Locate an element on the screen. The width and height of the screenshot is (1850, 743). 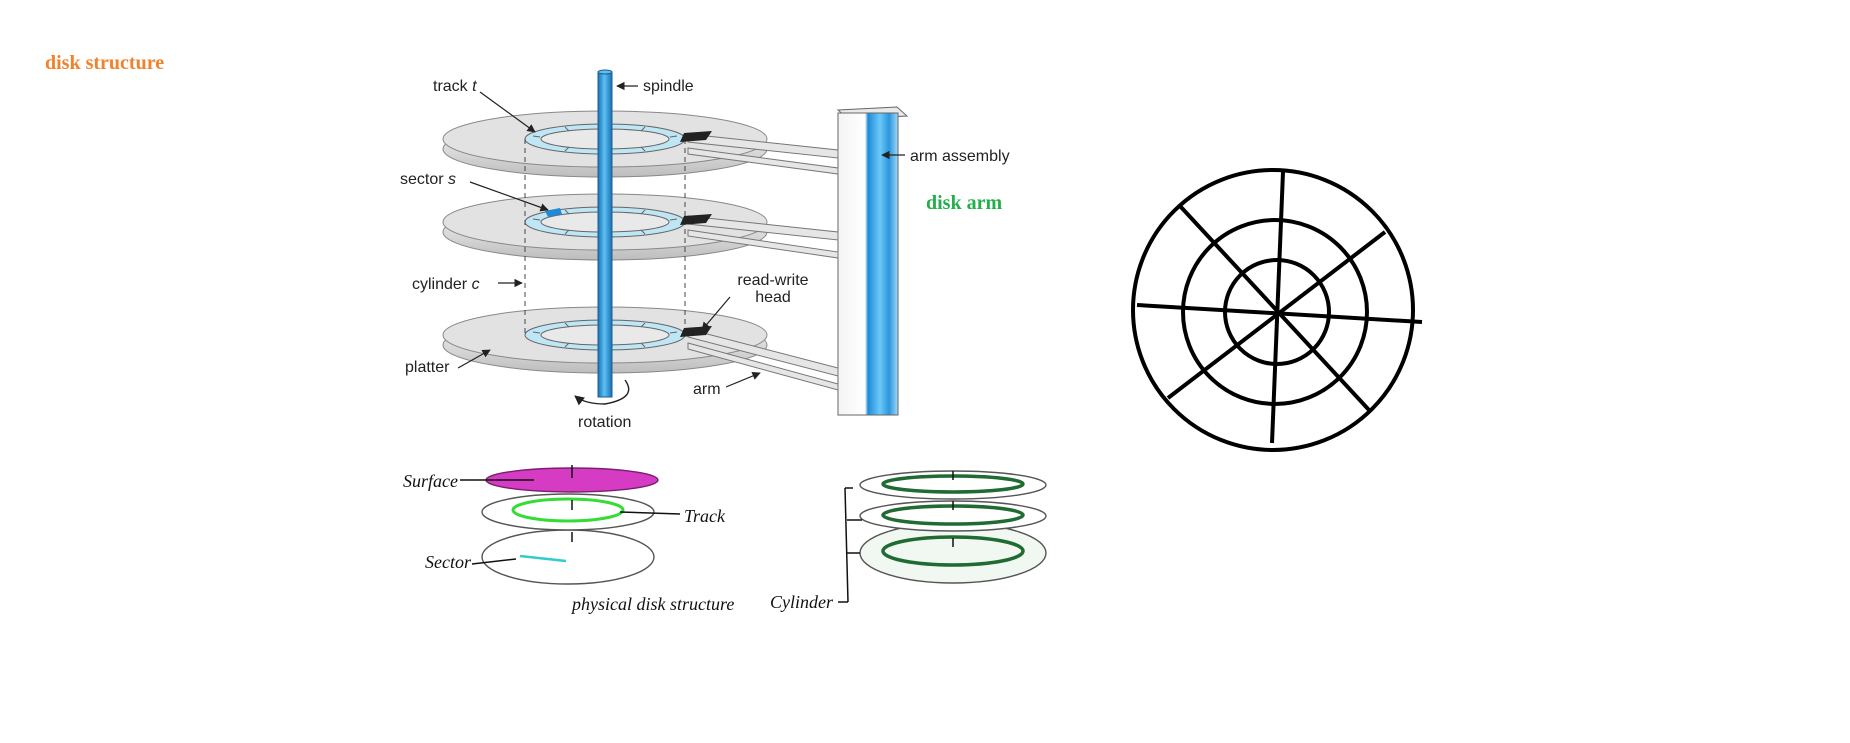
cylinder-dashed-outline is located at coordinates (605, 237).